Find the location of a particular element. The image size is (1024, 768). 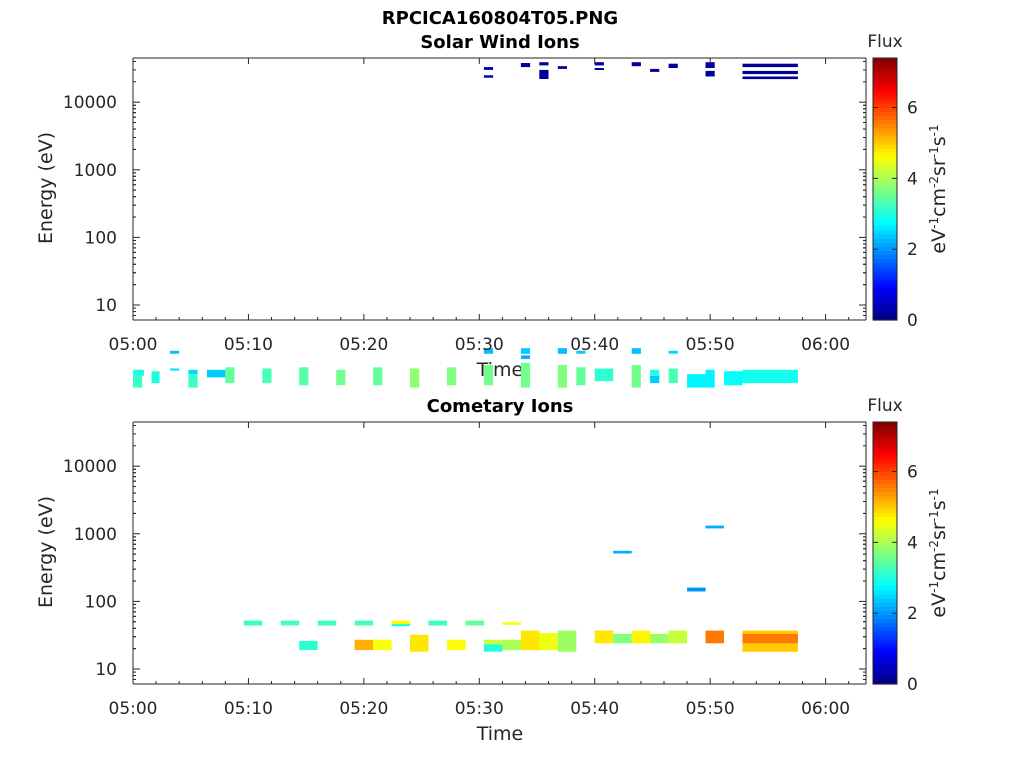

panel-title: Cometary Ions is located at coordinates (500, 406).